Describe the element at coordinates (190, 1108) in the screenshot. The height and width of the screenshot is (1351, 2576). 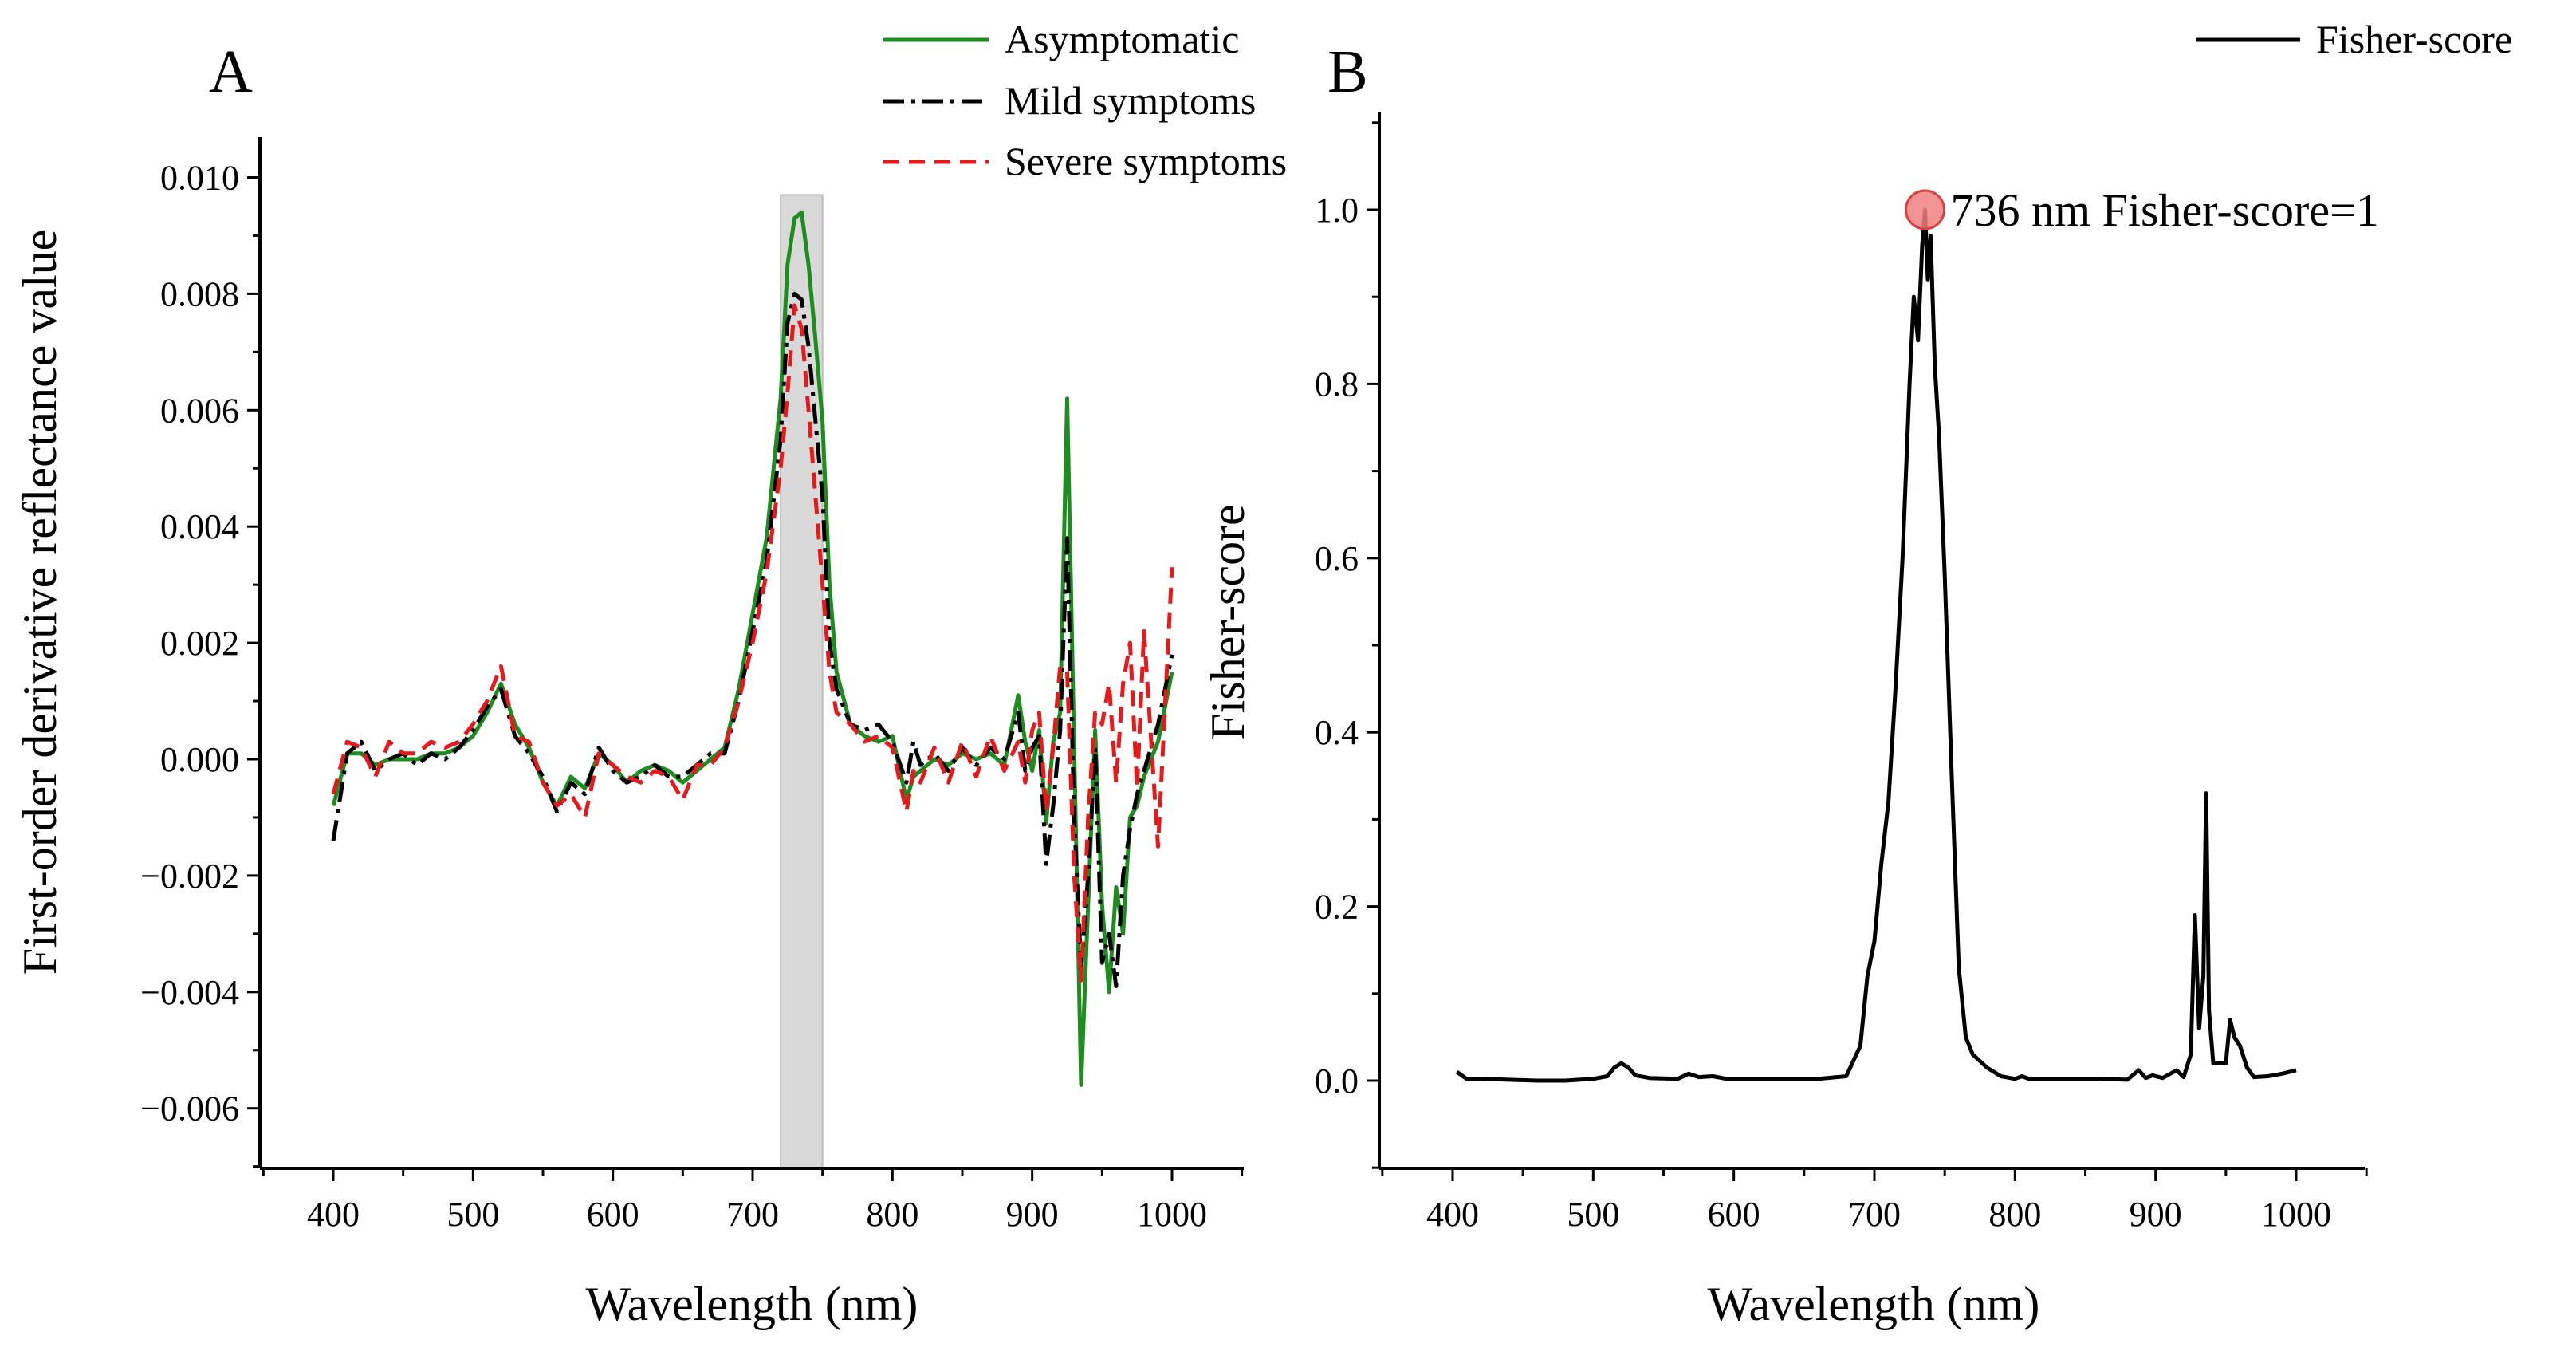
I see `y-tick-label: −0.006` at that location.